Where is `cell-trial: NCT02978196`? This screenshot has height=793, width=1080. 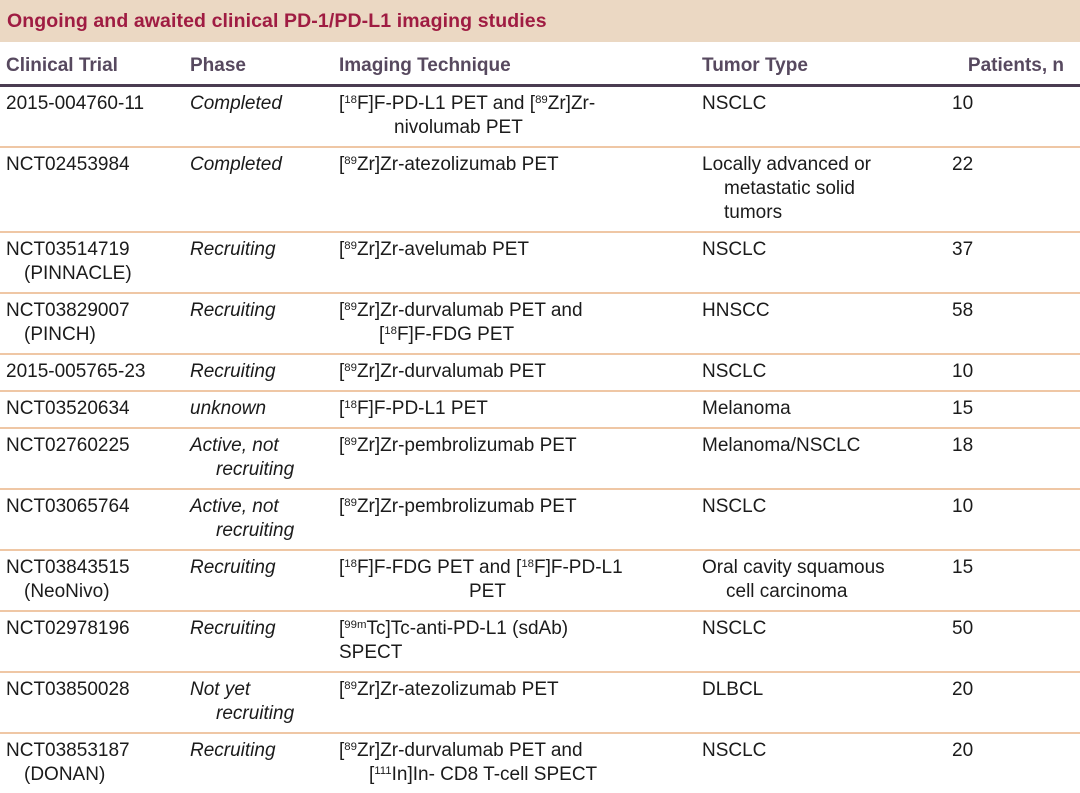
cell-trial: NCT02978196 is located at coordinates (95, 641).